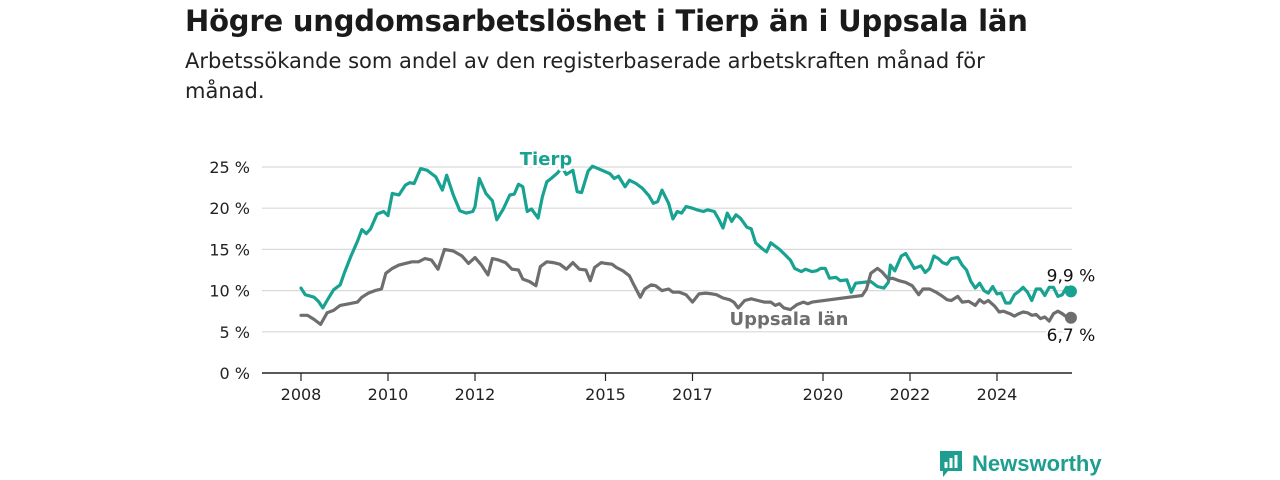 The height and width of the screenshot is (480, 1280). What do you see at coordinates (229, 249) in the screenshot?
I see `y-tick-label: 15 %` at bounding box center [229, 249].